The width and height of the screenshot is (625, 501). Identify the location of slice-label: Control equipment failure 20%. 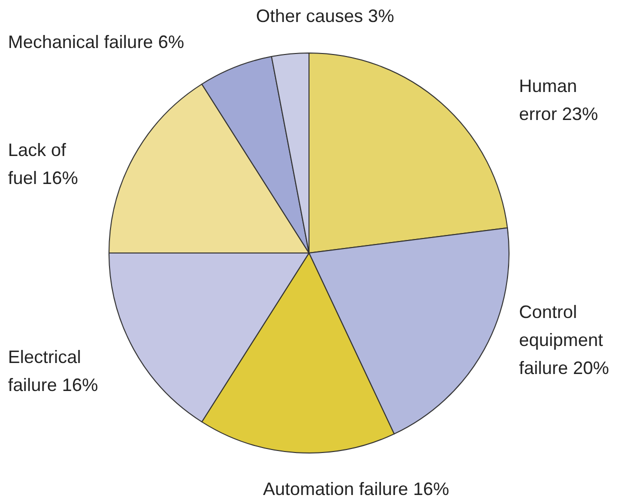
(564, 340).